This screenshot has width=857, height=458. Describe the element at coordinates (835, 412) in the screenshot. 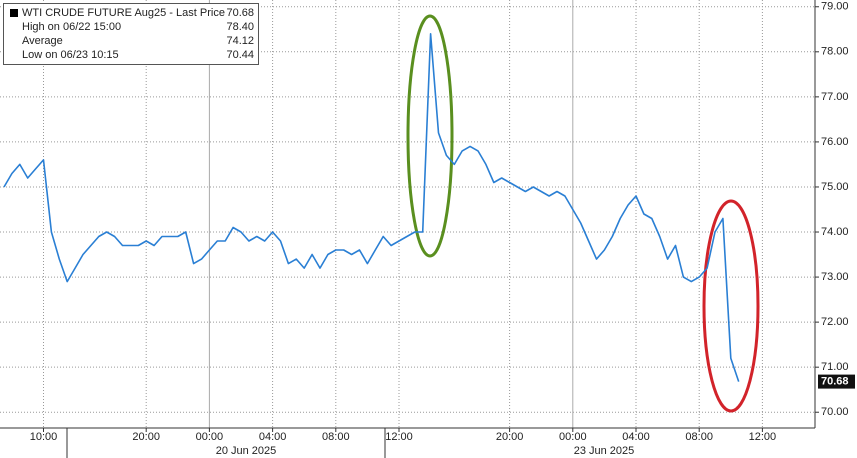

I see `y-tick-label: 70.00` at that location.